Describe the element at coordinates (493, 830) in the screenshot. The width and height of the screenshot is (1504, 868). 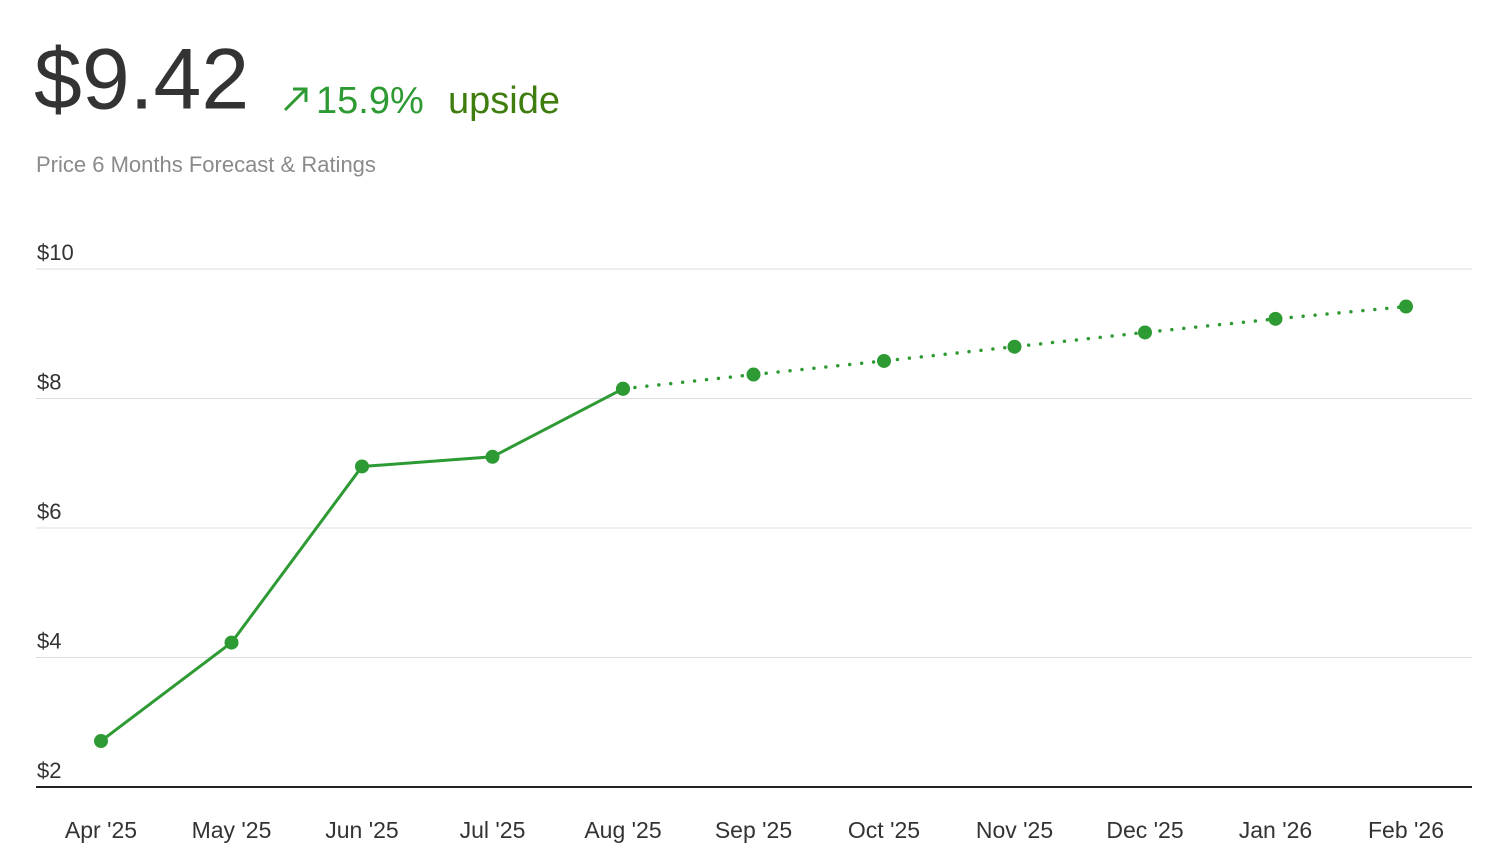
I see `x-tick-label: Jul '25` at that location.